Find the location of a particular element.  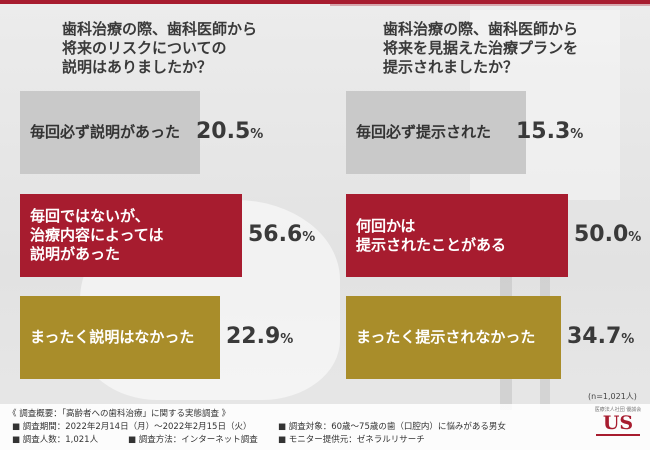

right-bar-label-1: 毎回必ず提示された is located at coordinates (424, 132).